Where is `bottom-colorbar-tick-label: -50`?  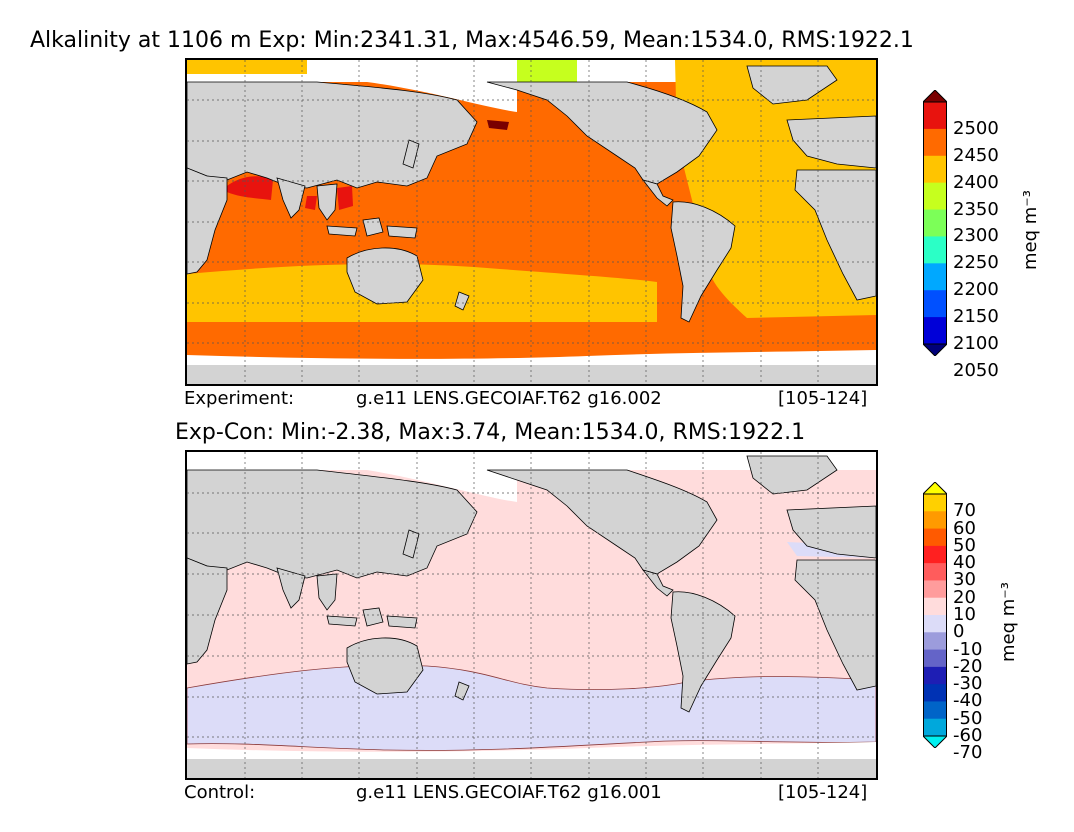
bottom-colorbar-tick-label: -50 is located at coordinates (968, 718).